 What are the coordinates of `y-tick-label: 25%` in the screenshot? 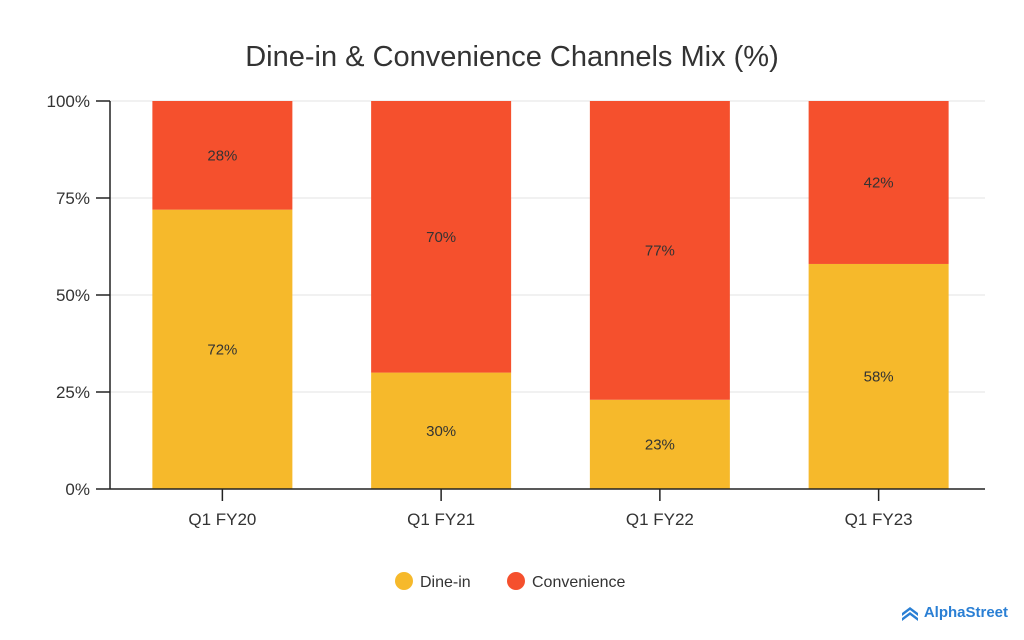 It's located at (73, 392).